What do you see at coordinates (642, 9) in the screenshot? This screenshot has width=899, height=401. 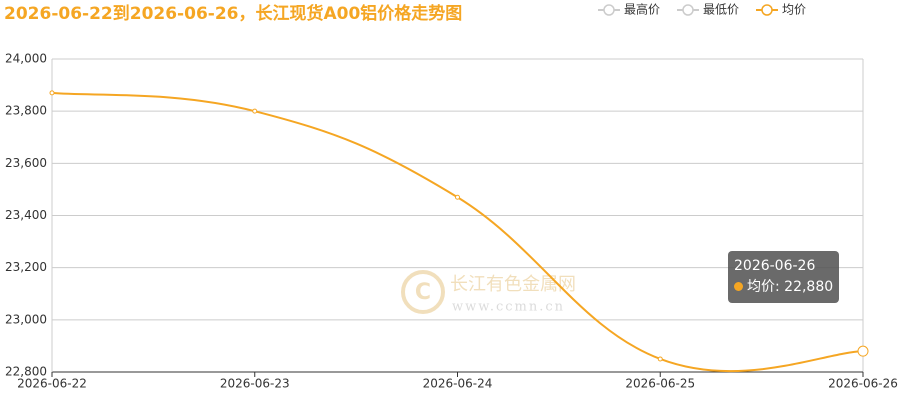 I see `legend-label: 最高价` at bounding box center [642, 9].